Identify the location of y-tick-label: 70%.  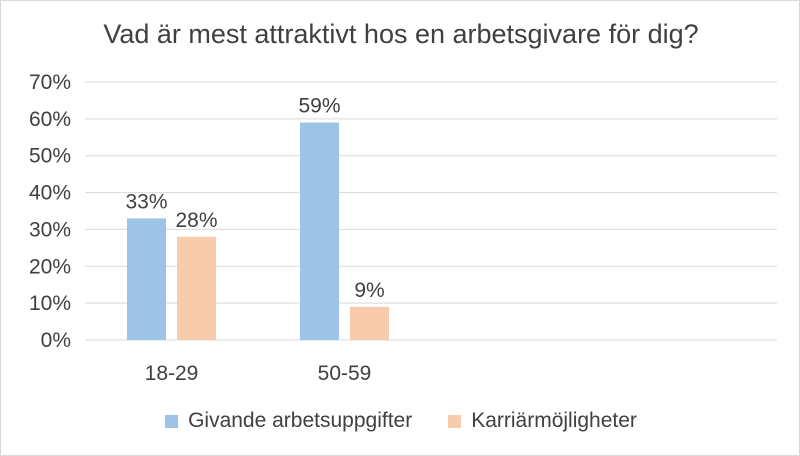
(50, 82).